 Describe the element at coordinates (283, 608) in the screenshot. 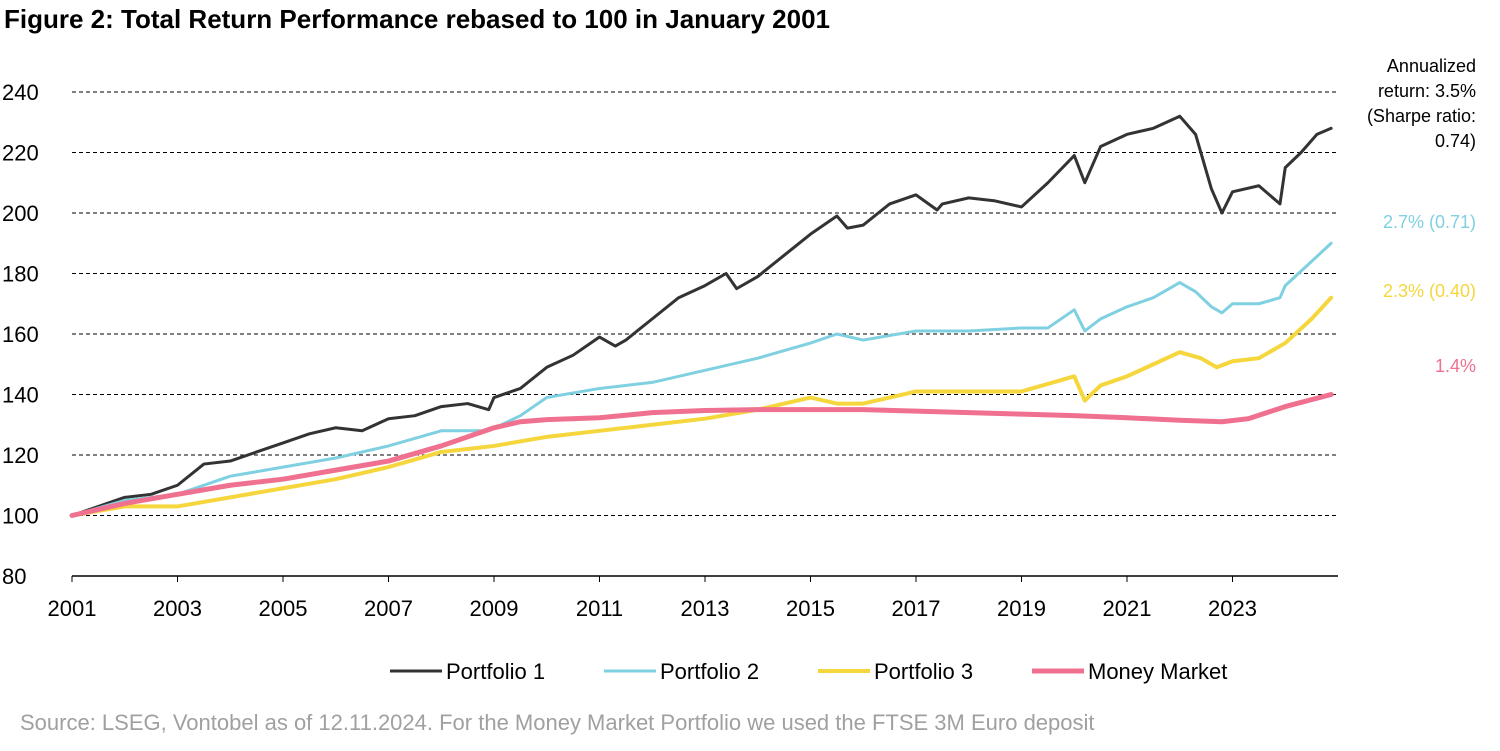

I see `x-tick-label: 2005` at that location.